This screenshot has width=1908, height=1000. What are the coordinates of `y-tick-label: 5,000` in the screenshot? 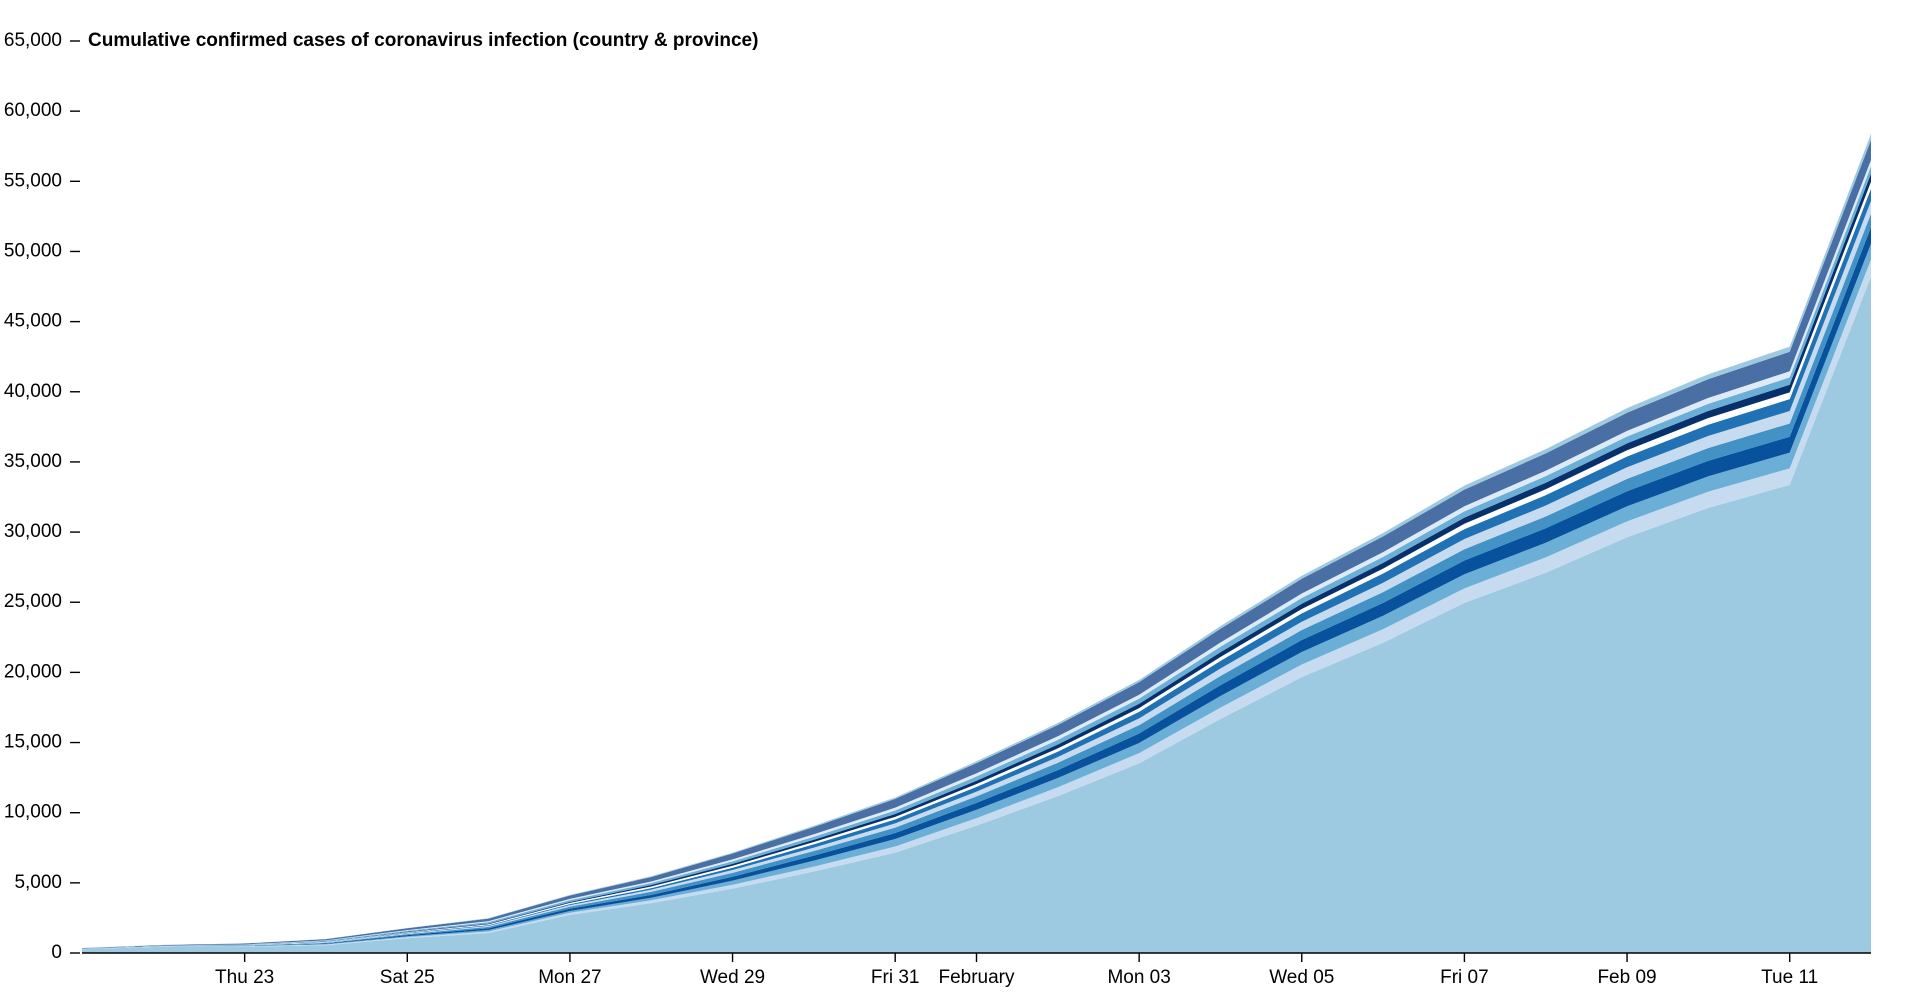 It's located at (38, 882).